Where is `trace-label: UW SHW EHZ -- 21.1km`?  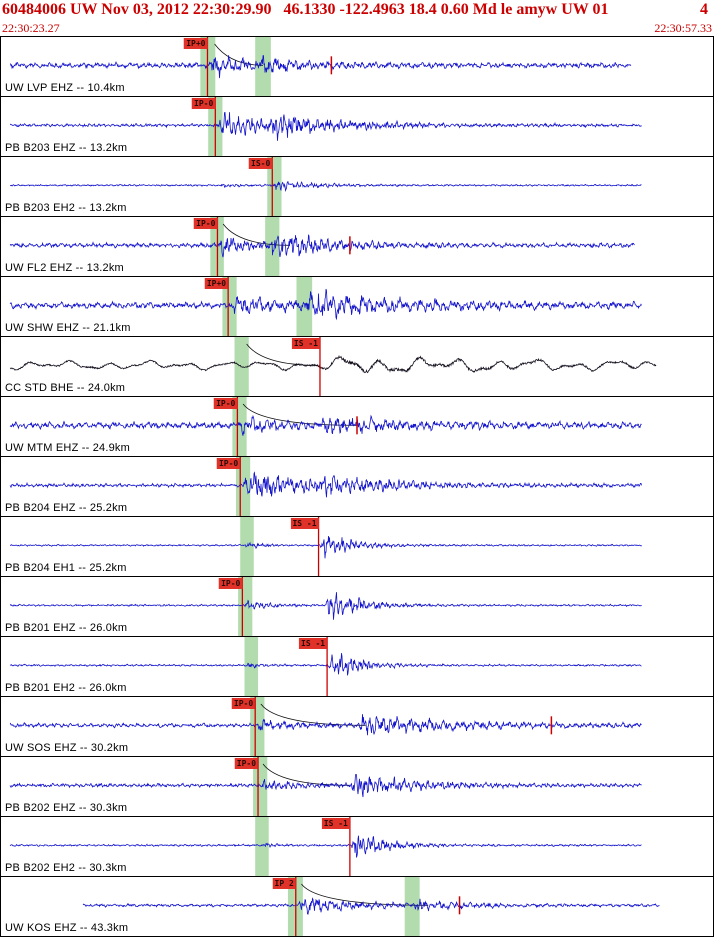
trace-label: UW SHW EHZ -- 21.1km is located at coordinates (68, 328).